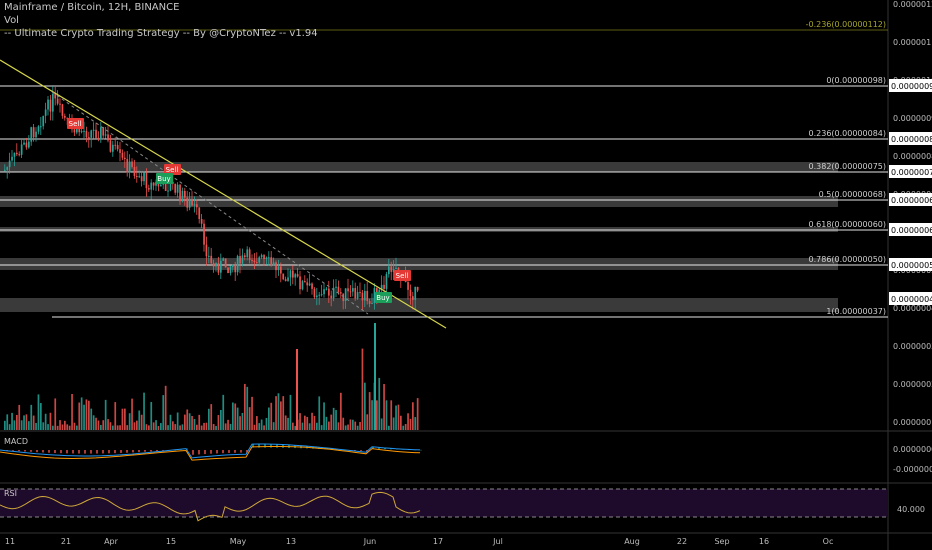 The height and width of the screenshot is (550, 932). What do you see at coordinates (911, 299) in the screenshot?
I see `last-price-text: 0.00000042` at bounding box center [911, 299].